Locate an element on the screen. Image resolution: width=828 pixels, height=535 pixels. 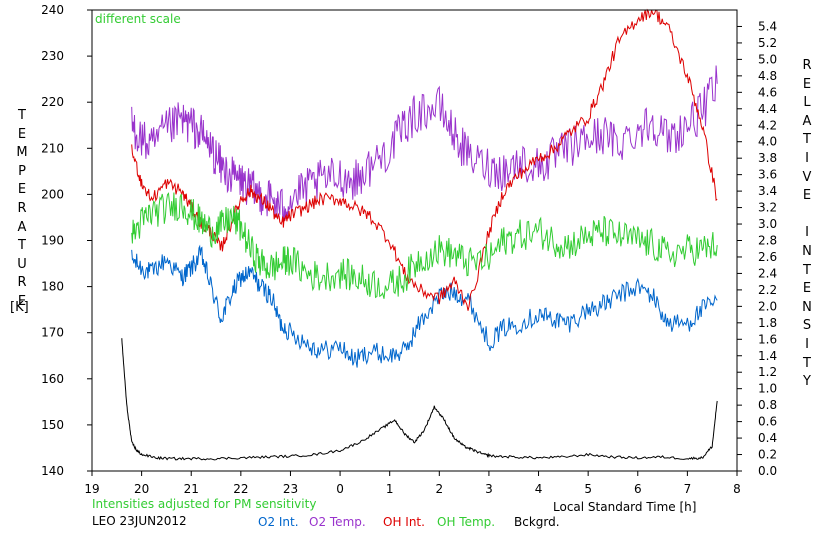
left-tick-label: 230 is located at coordinates (52, 56).